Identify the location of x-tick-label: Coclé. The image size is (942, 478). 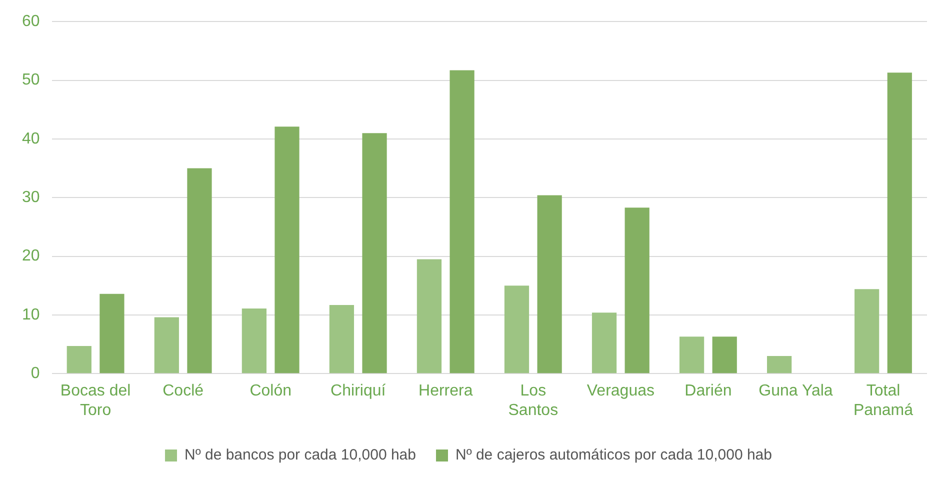
(183, 391).